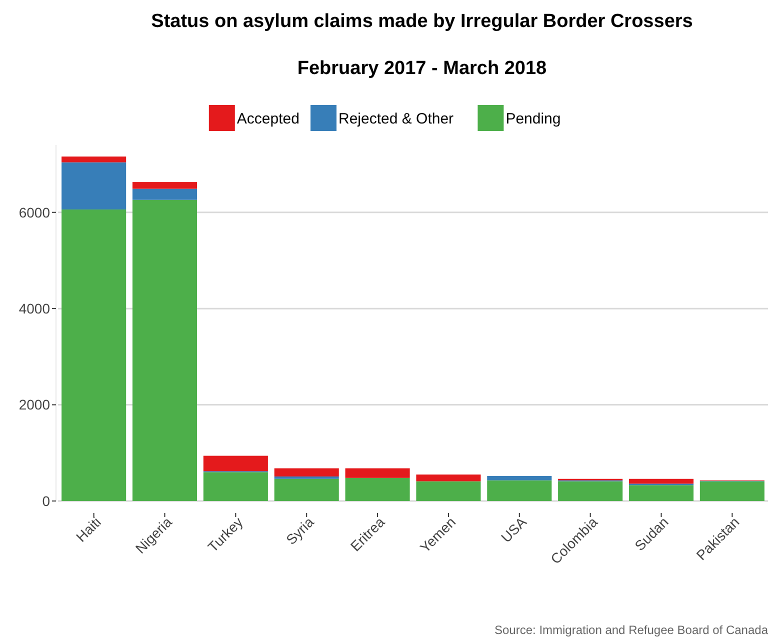  What do you see at coordinates (631, 630) in the screenshot?
I see `source-note: Source: Immigration and Refugee Board of Canada` at bounding box center [631, 630].